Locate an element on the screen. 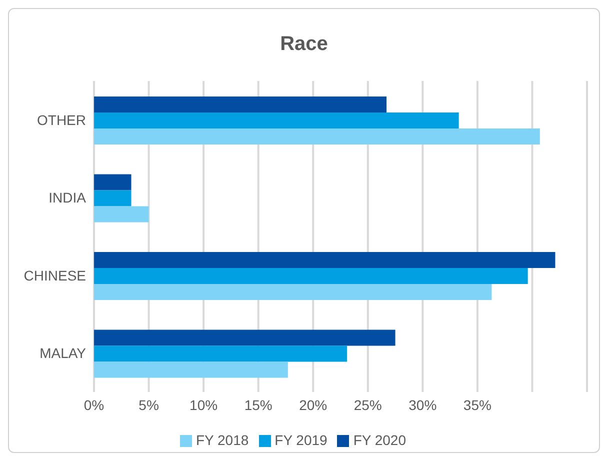 The image size is (608, 461). x-tick-label: 25% is located at coordinates (368, 404).